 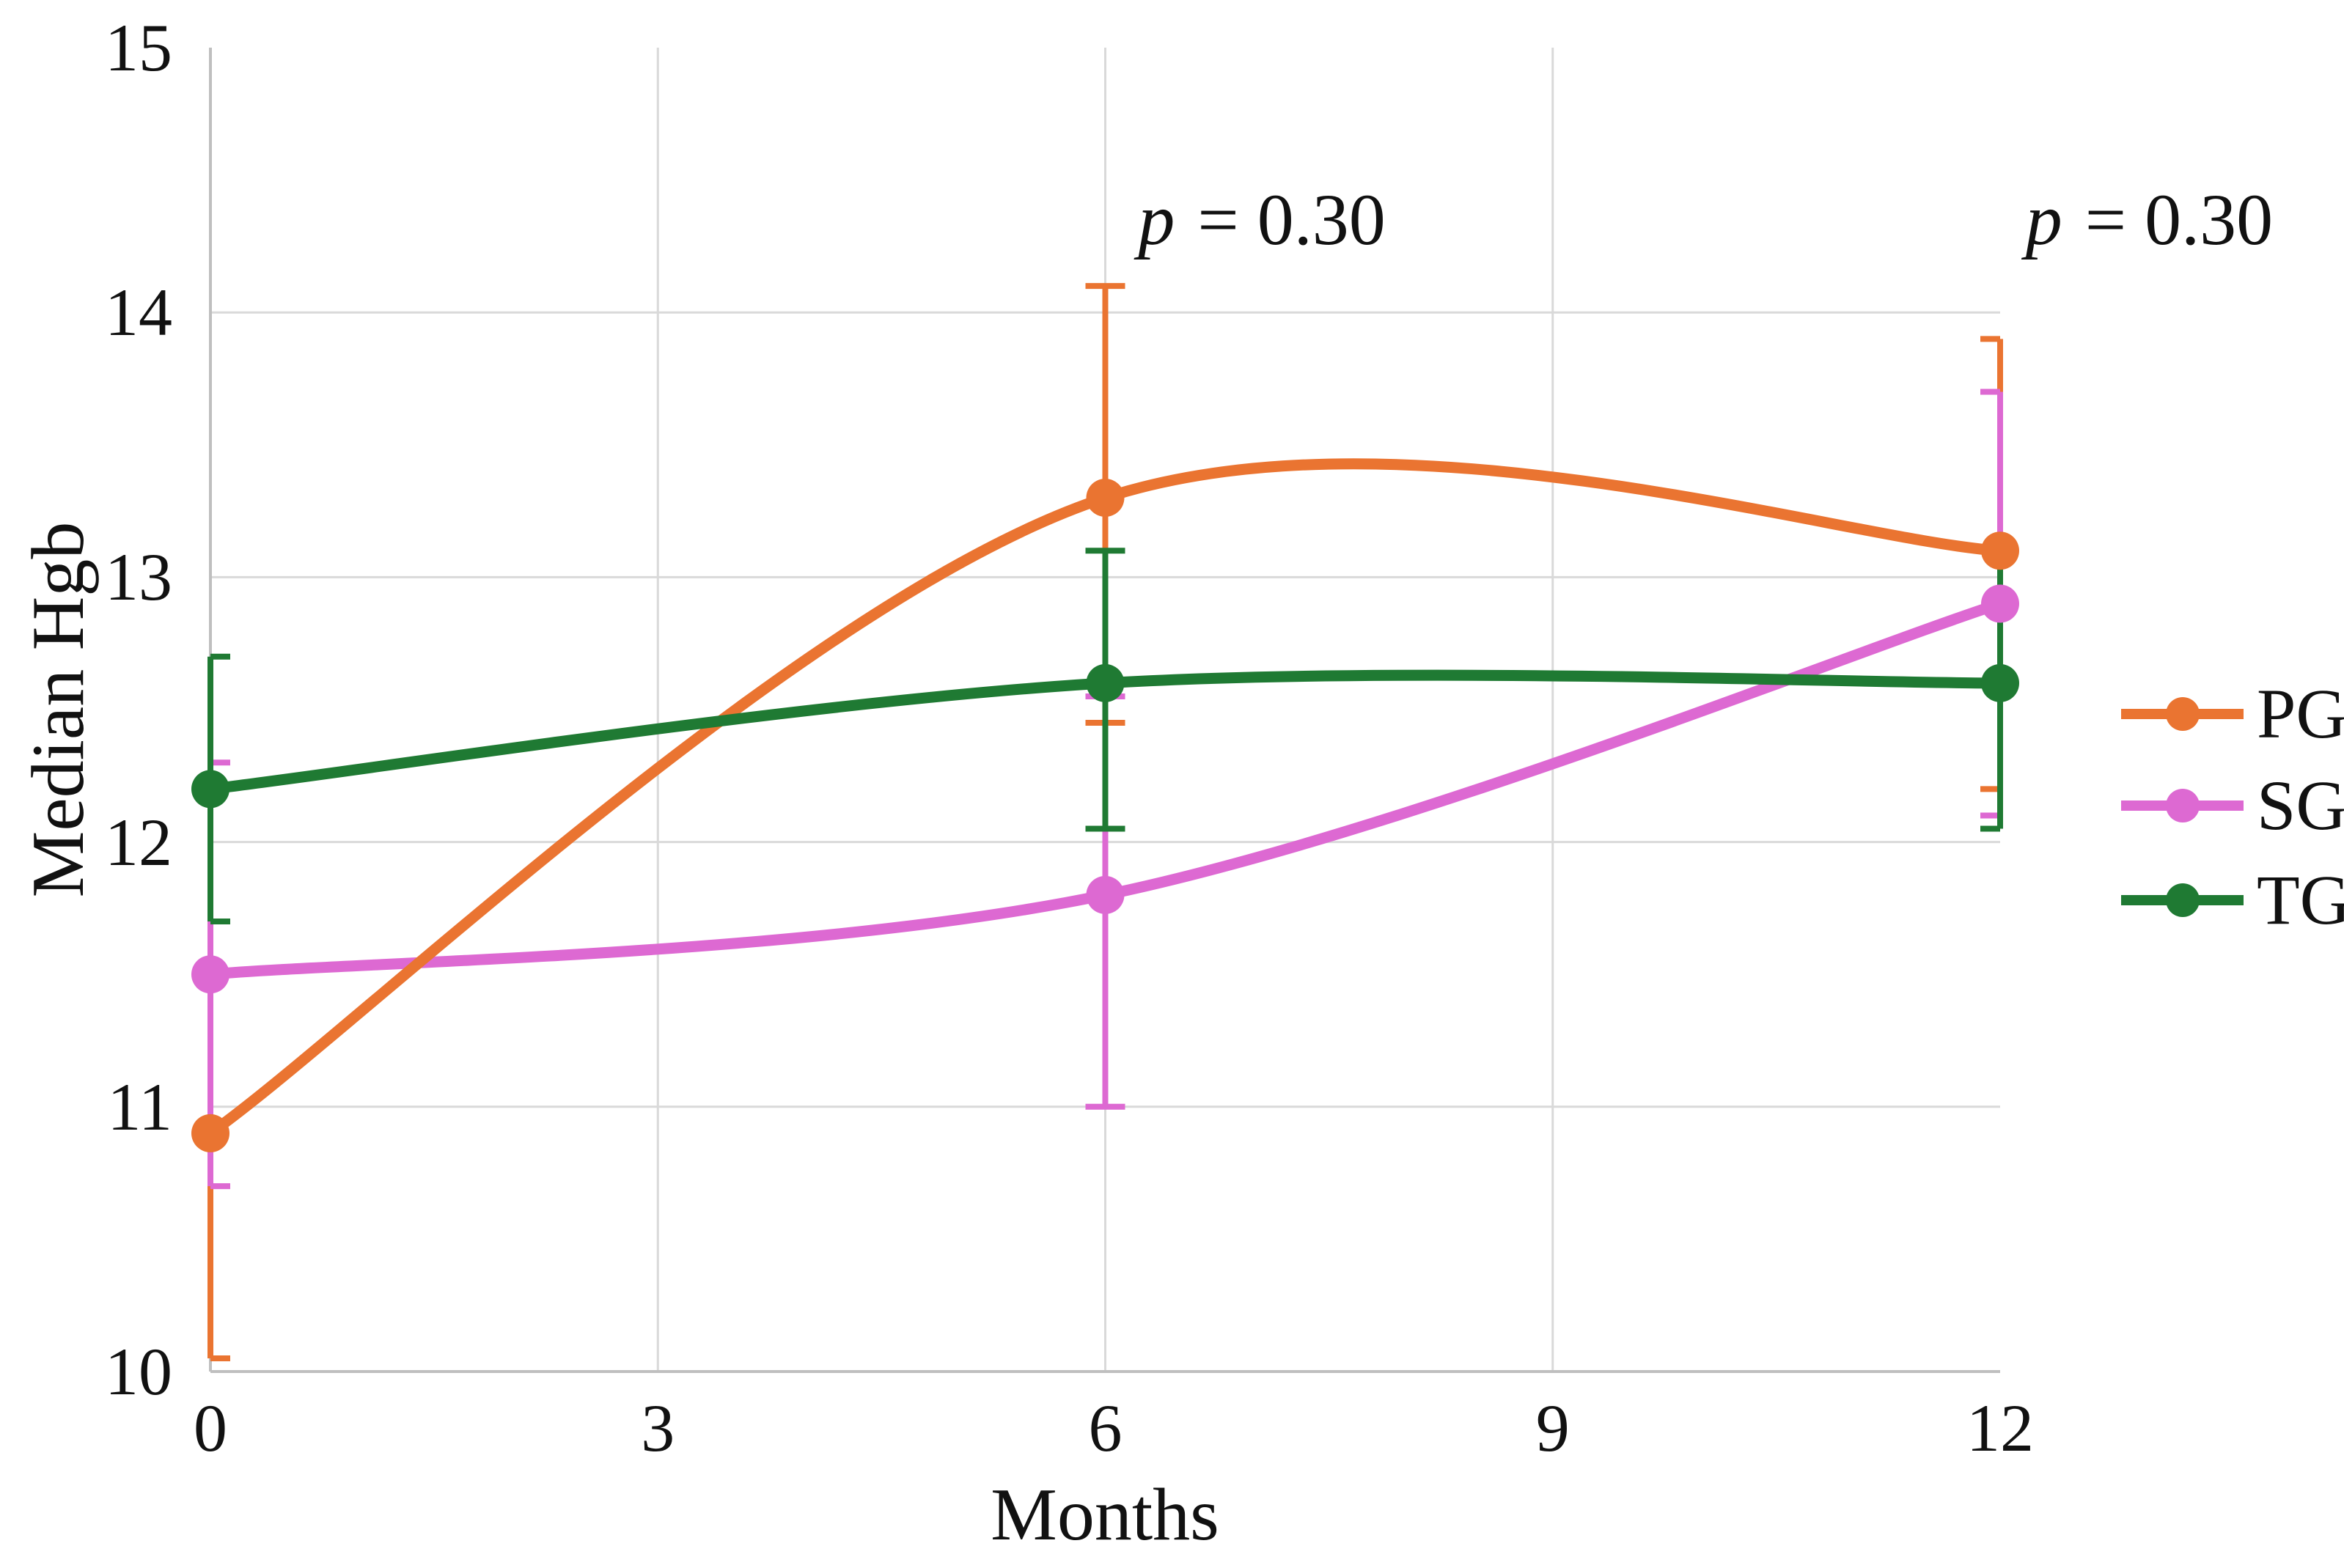 I want to click on x-tick-label-6: 6, so click(x=1105, y=1428).